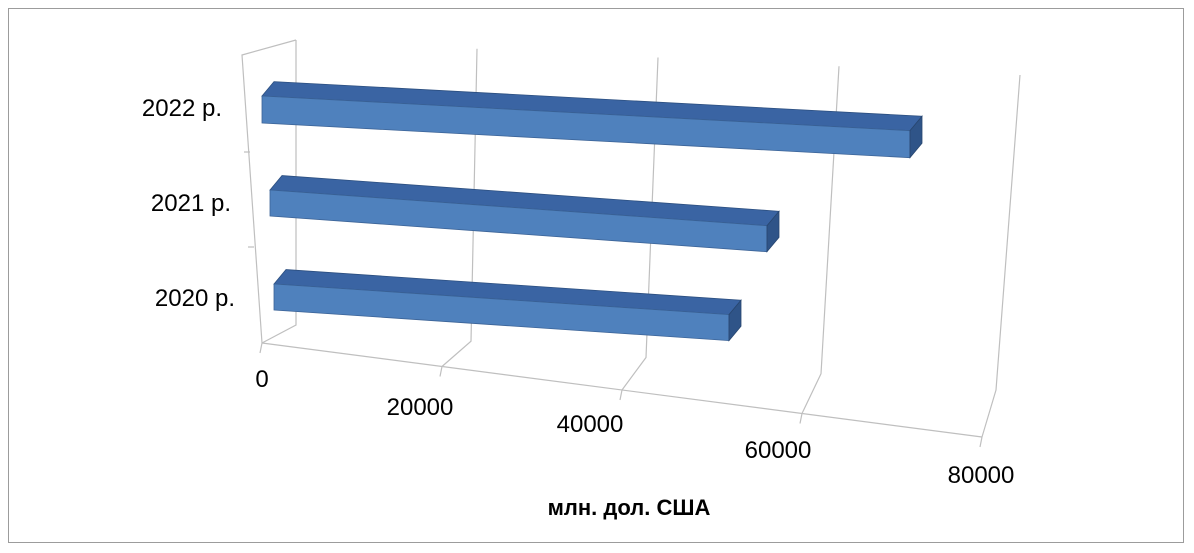 The image size is (1194, 553). I want to click on y-axis-wall, so click(269, 191).